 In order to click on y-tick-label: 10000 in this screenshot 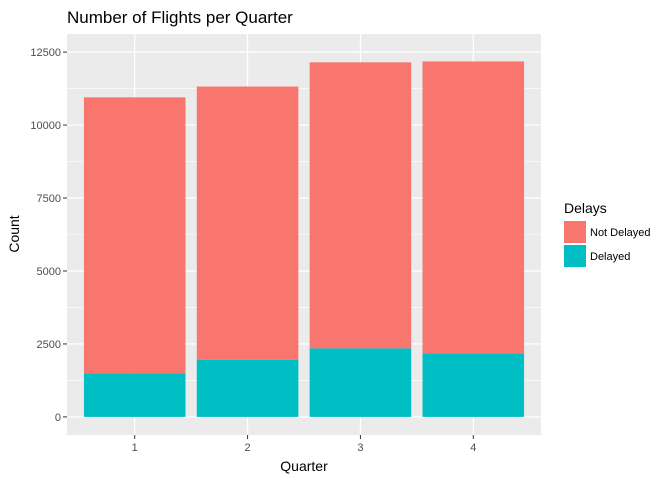, I will do `click(45, 126)`.